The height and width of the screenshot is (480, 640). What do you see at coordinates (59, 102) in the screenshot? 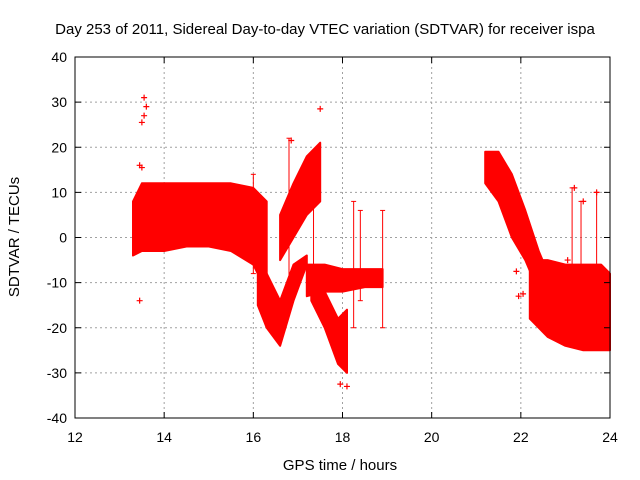
I see `y-tick-label: 30` at bounding box center [59, 102].